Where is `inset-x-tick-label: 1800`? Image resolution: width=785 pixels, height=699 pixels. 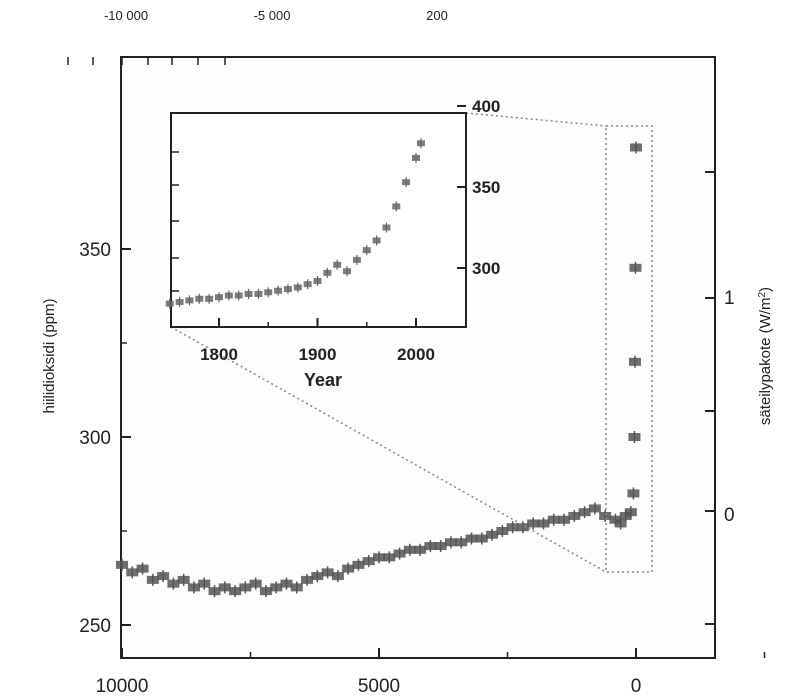
inset-x-tick-label: 1800 is located at coordinates (219, 354).